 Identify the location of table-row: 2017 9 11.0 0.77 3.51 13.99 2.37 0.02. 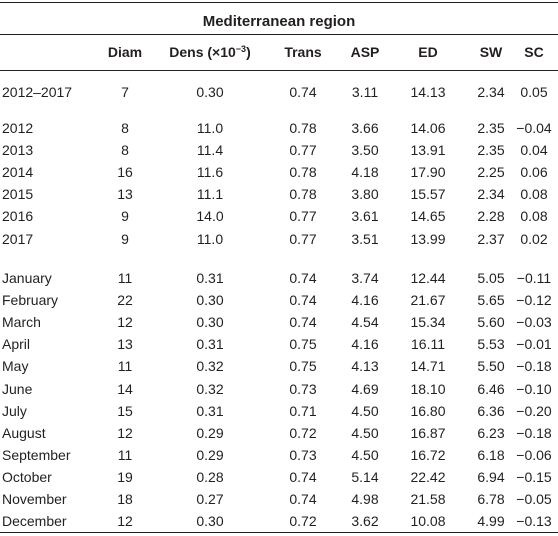
(279, 239).